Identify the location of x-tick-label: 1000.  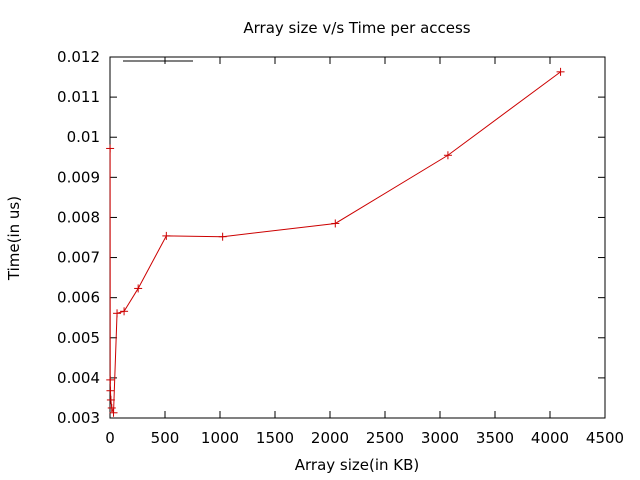
(220, 438).